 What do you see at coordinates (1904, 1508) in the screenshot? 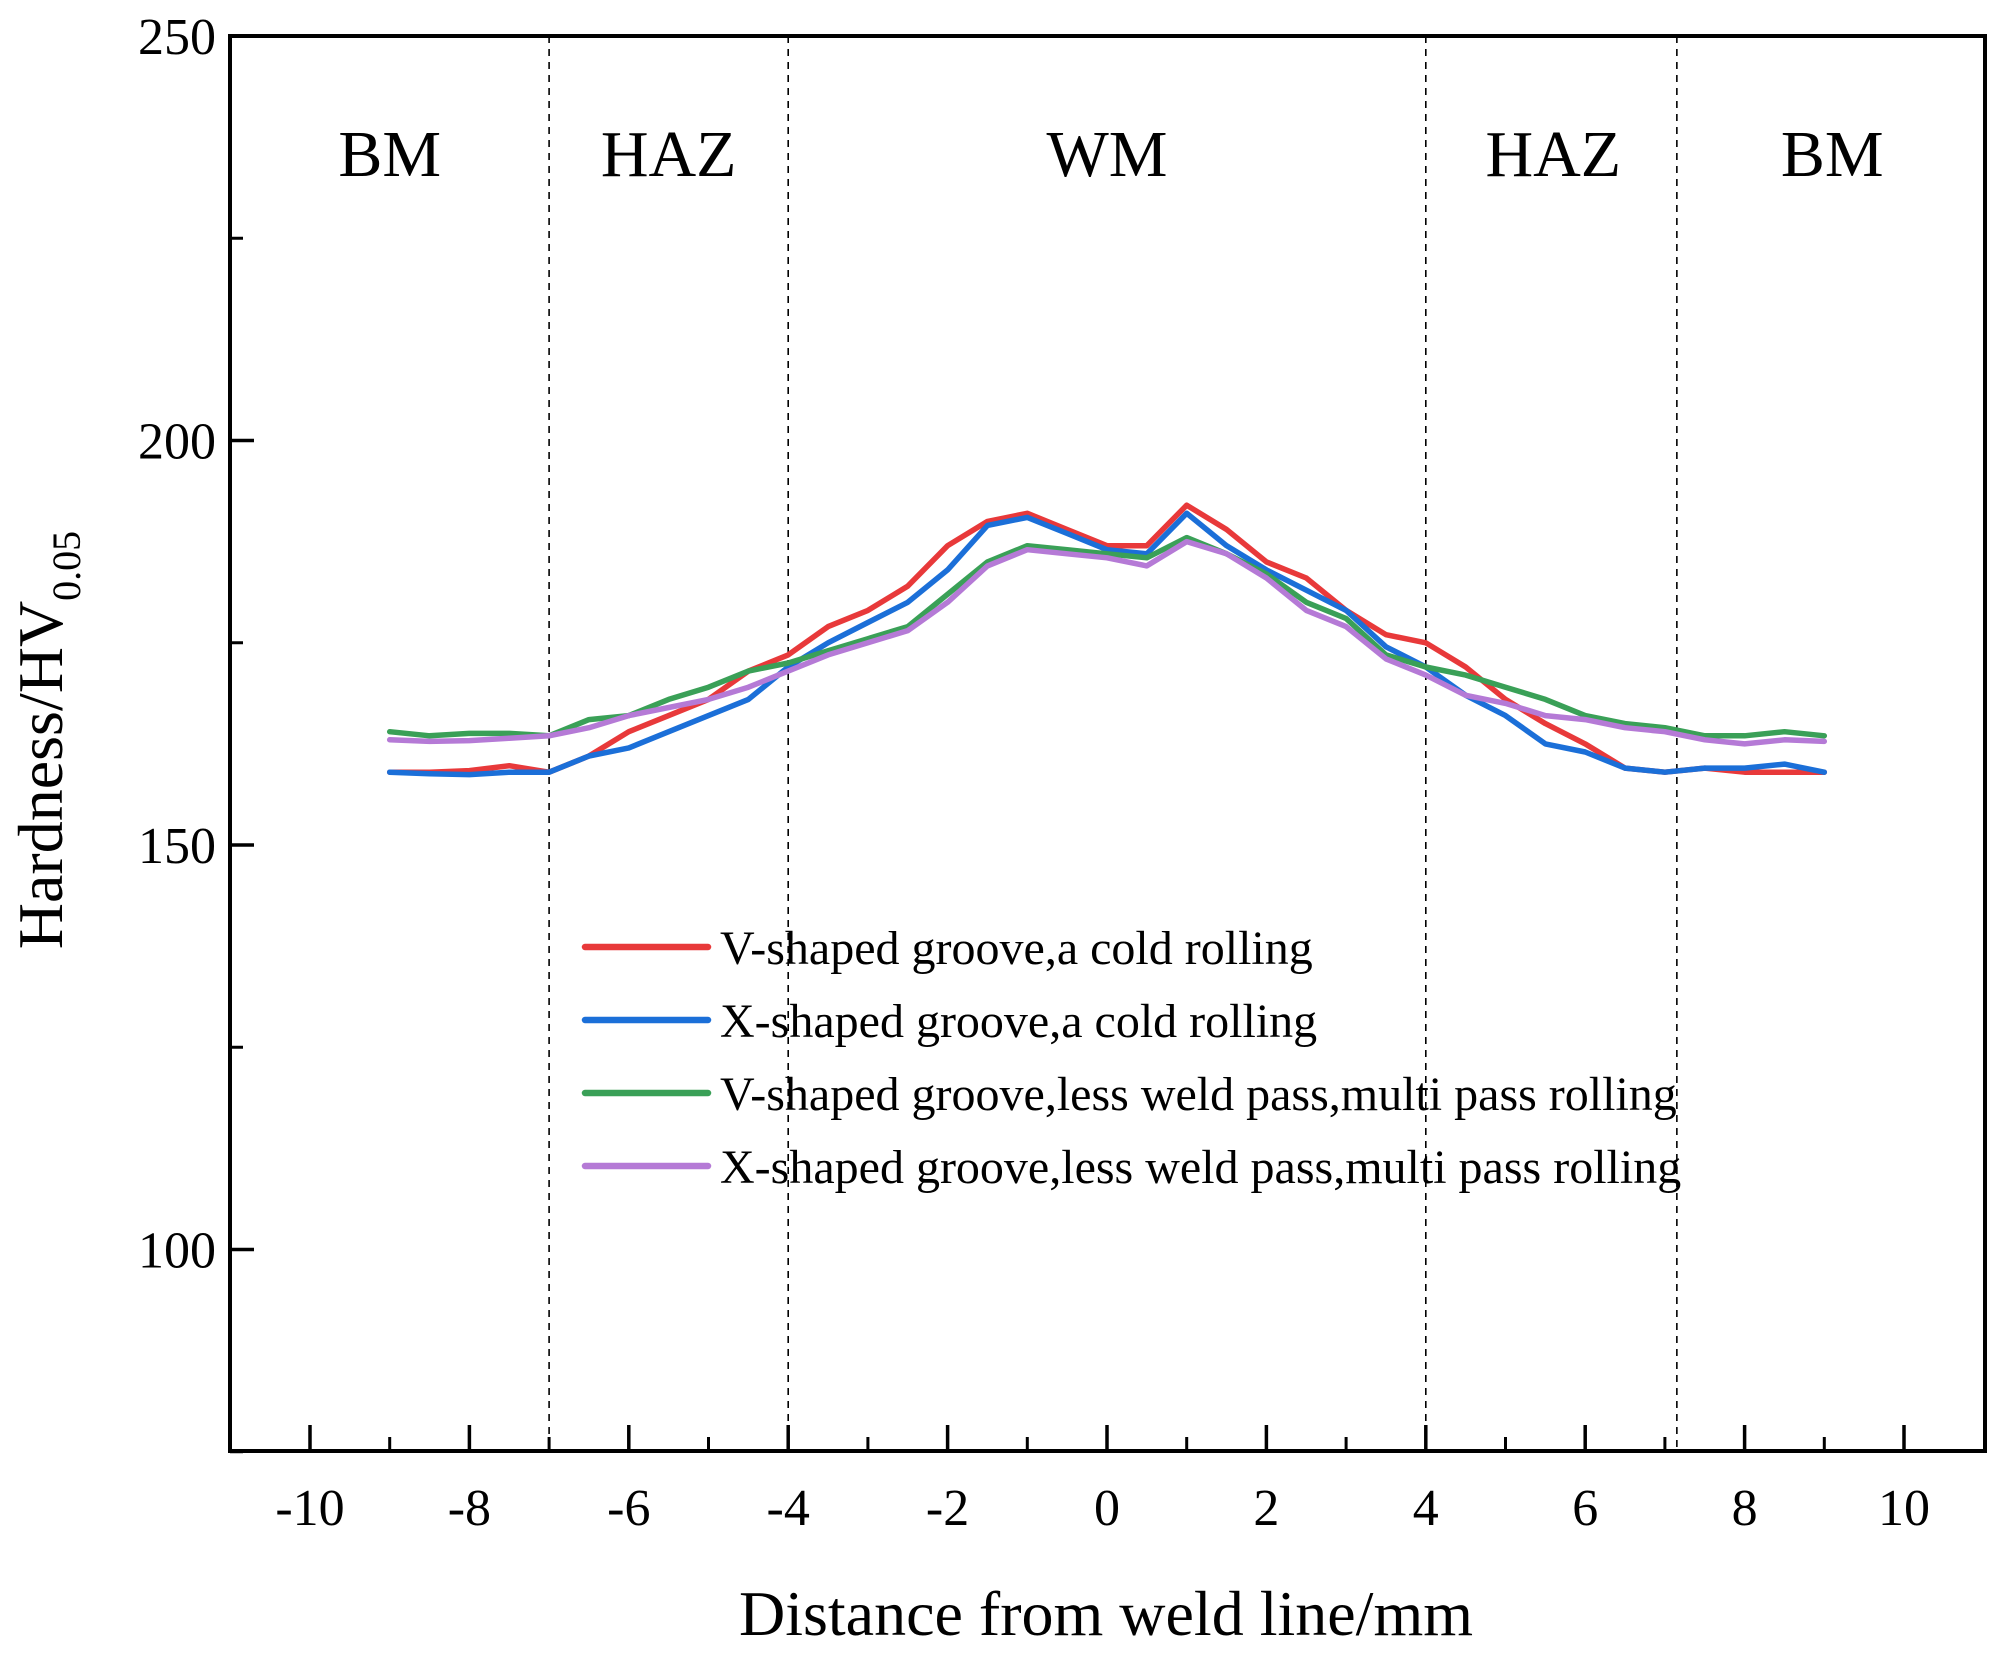
I see `x-tick-label: 10` at bounding box center [1904, 1508].